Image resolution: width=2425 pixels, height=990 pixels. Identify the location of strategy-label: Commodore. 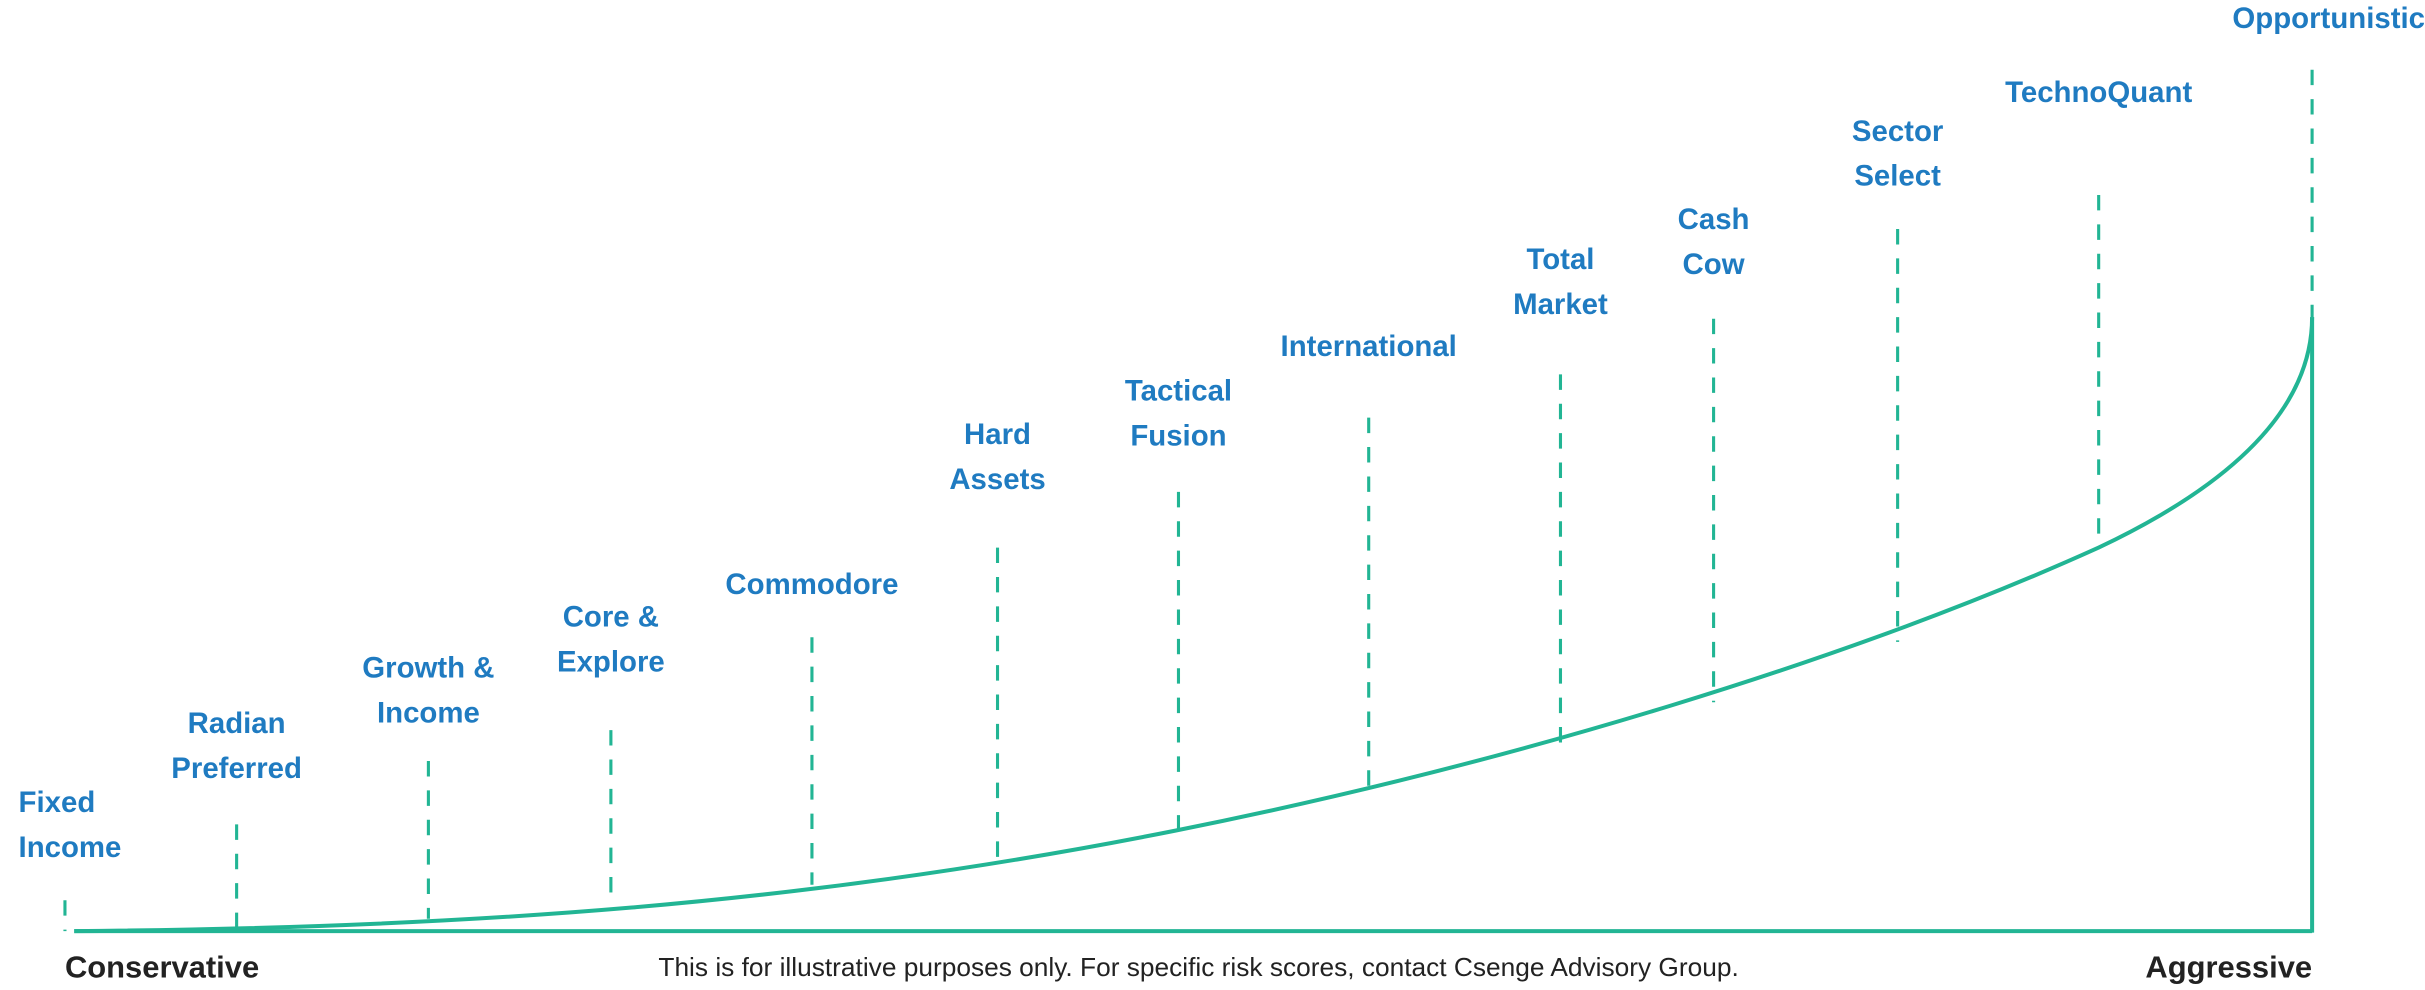
(811, 584).